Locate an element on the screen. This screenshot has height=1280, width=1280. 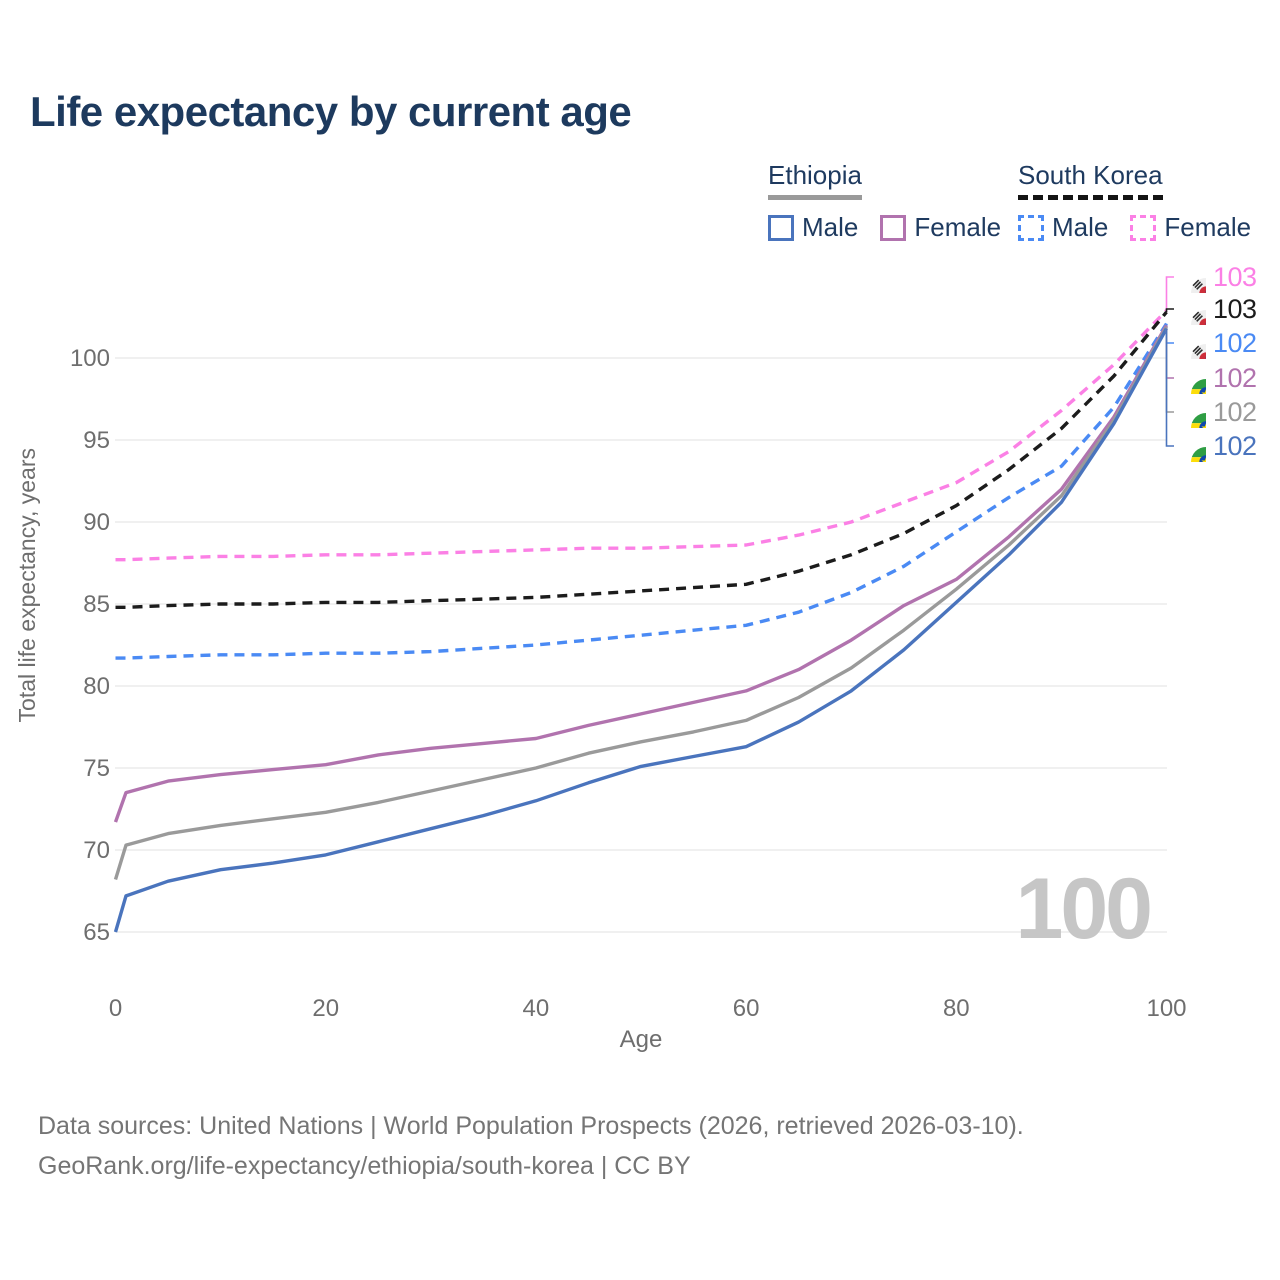
end-label-row-eth_male: 102 is located at coordinates (1216, 446).